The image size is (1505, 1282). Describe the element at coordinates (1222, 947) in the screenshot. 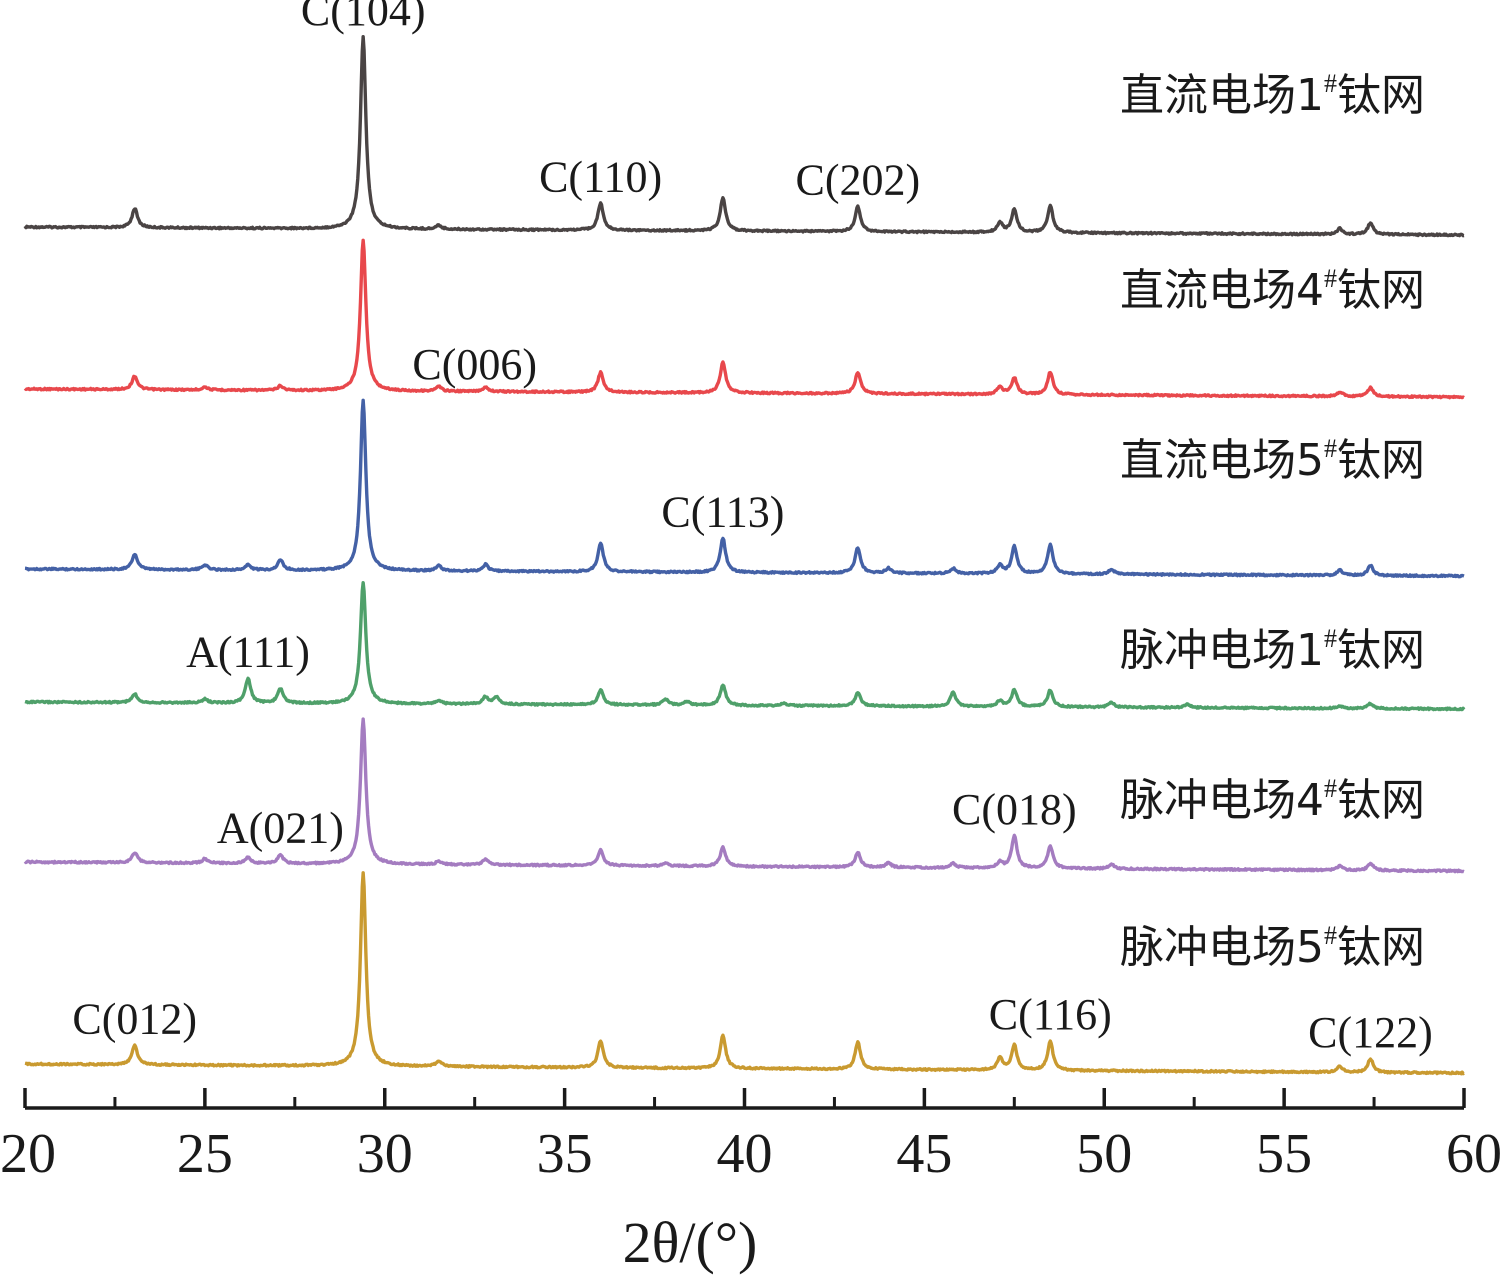

I see `series-label-name: 脉冲电场5` at that location.